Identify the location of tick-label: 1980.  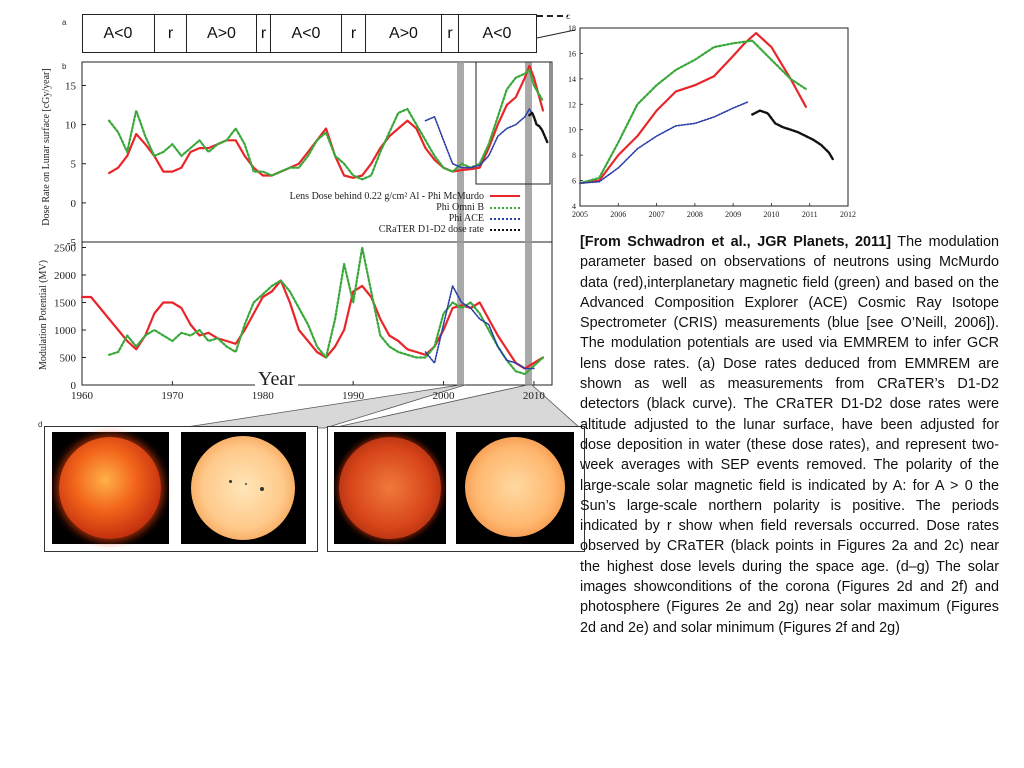
(263, 396).